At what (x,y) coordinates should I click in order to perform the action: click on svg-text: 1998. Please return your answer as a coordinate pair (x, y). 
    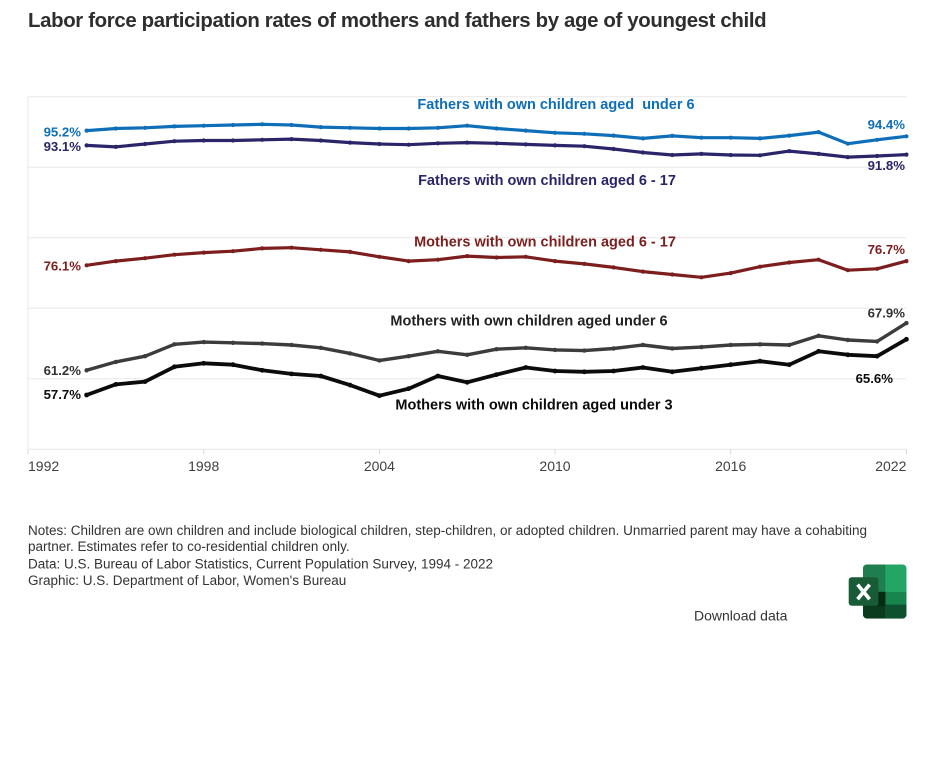
    Looking at the image, I should click on (203, 466).